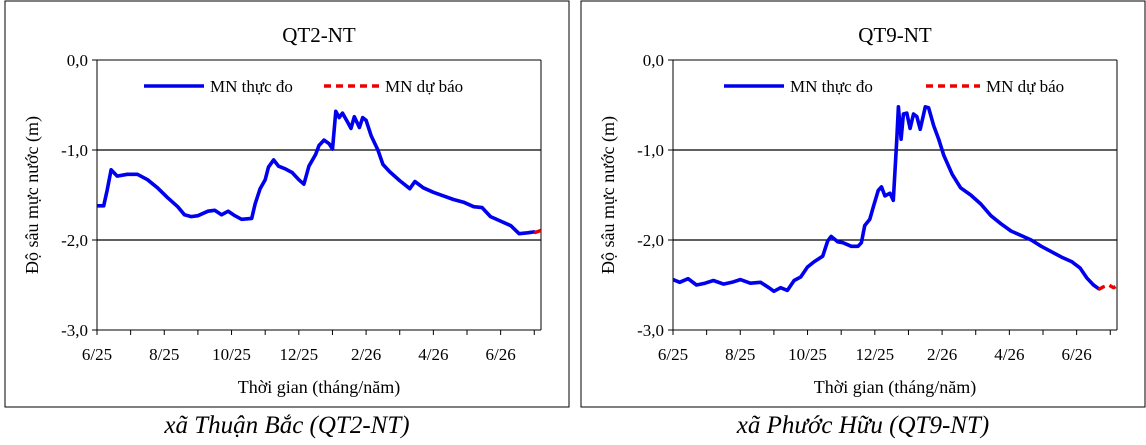 The width and height of the screenshot is (1146, 445). I want to click on chart-title: QT9-NT, so click(895, 35).